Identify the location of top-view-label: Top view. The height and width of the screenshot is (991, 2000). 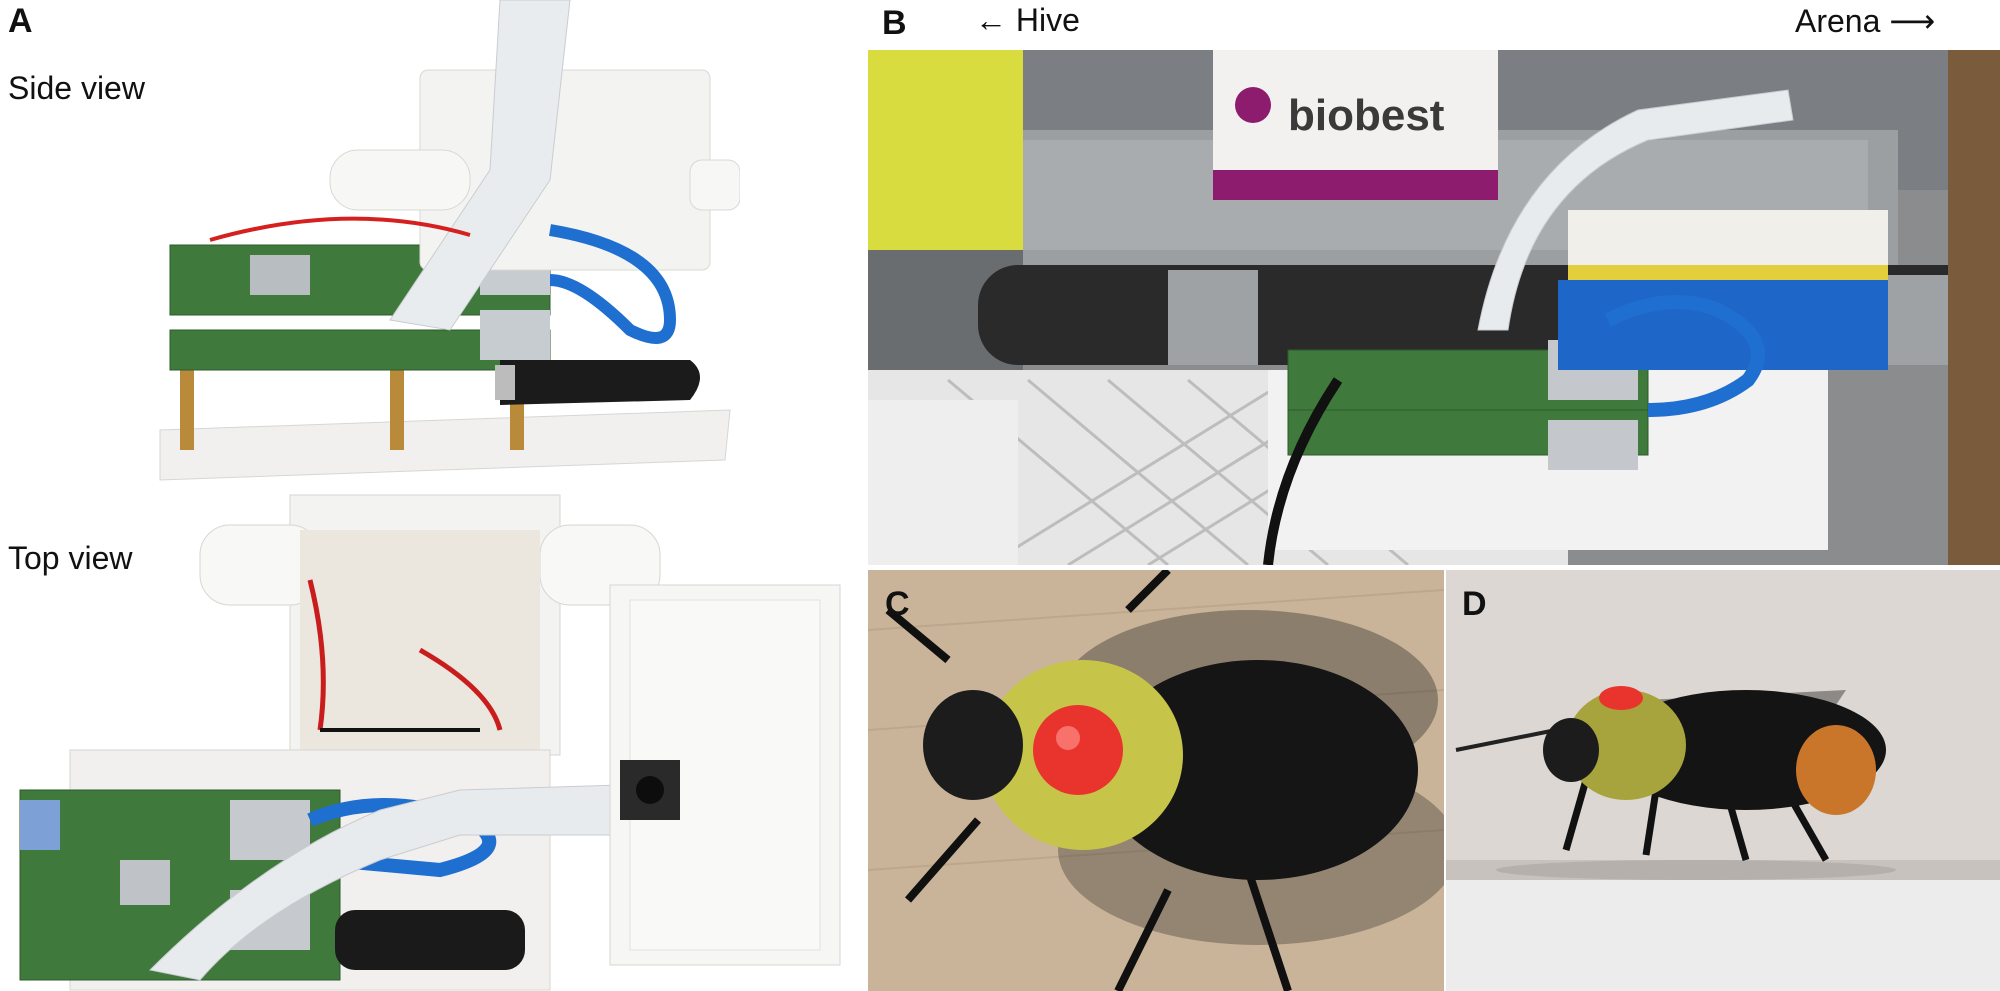
(70, 558).